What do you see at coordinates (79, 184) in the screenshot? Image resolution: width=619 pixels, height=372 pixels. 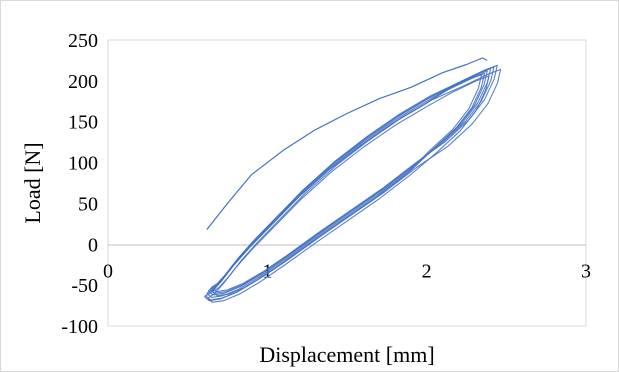 I see `y-tick-labels: -100 -50 0 50 100 150 200 250` at bounding box center [79, 184].